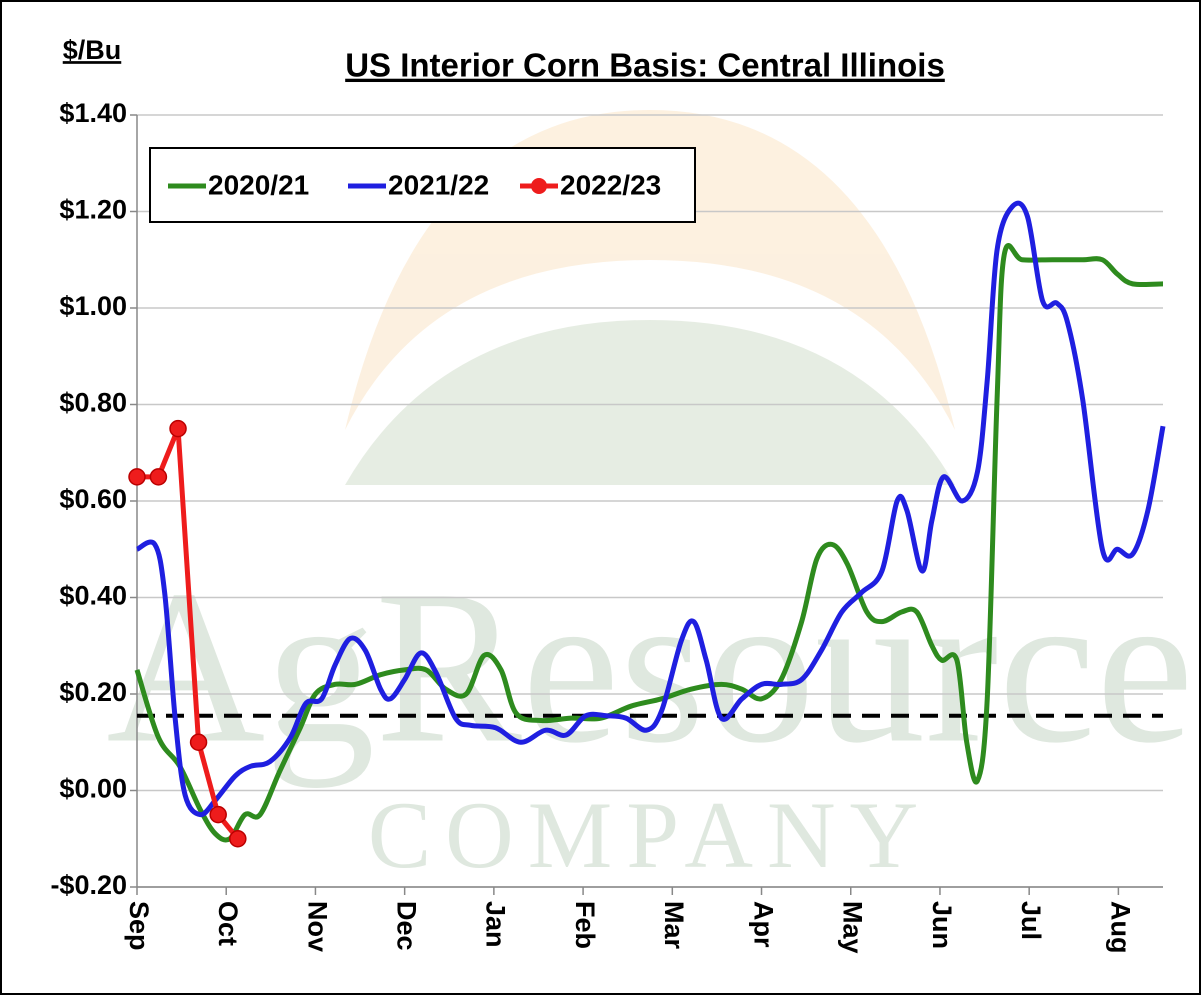 The image size is (1201, 995). What do you see at coordinates (93, 306) in the screenshot?
I see `y-tick-label: $1.00` at bounding box center [93, 306].